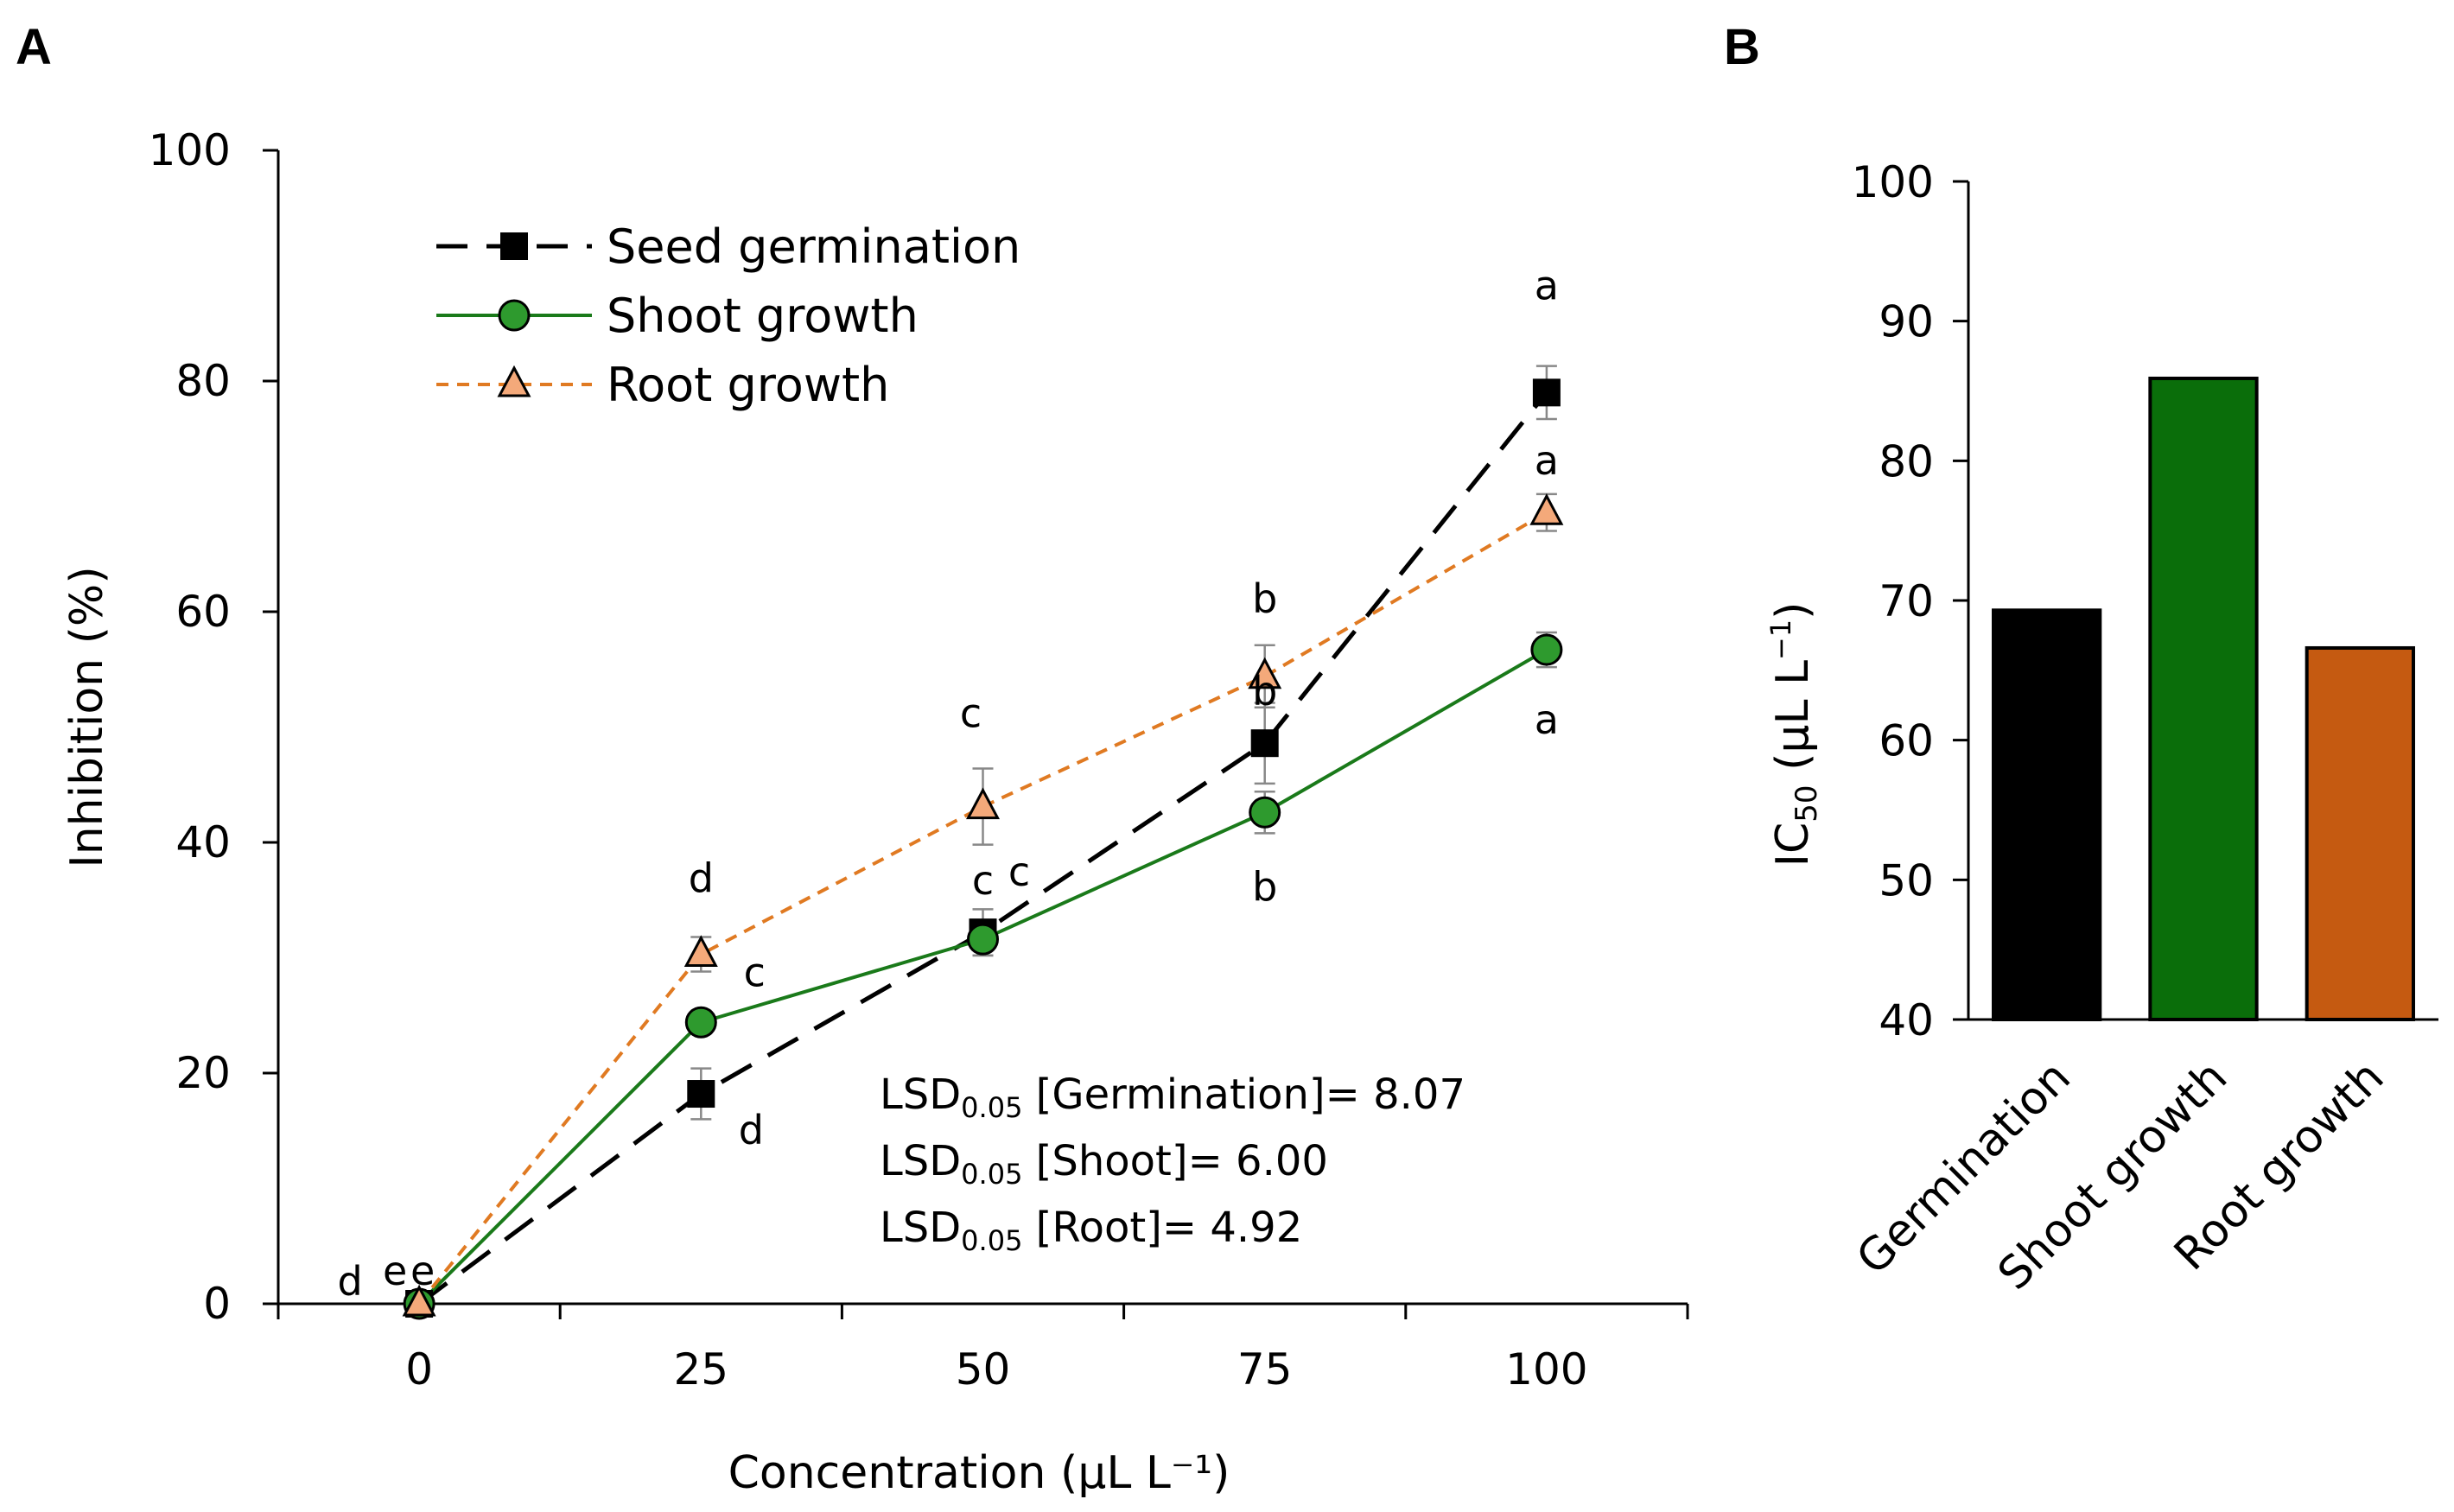 The height and width of the screenshot is (1512, 2454). I want to click on panel-b-label: B, so click(1742, 47).